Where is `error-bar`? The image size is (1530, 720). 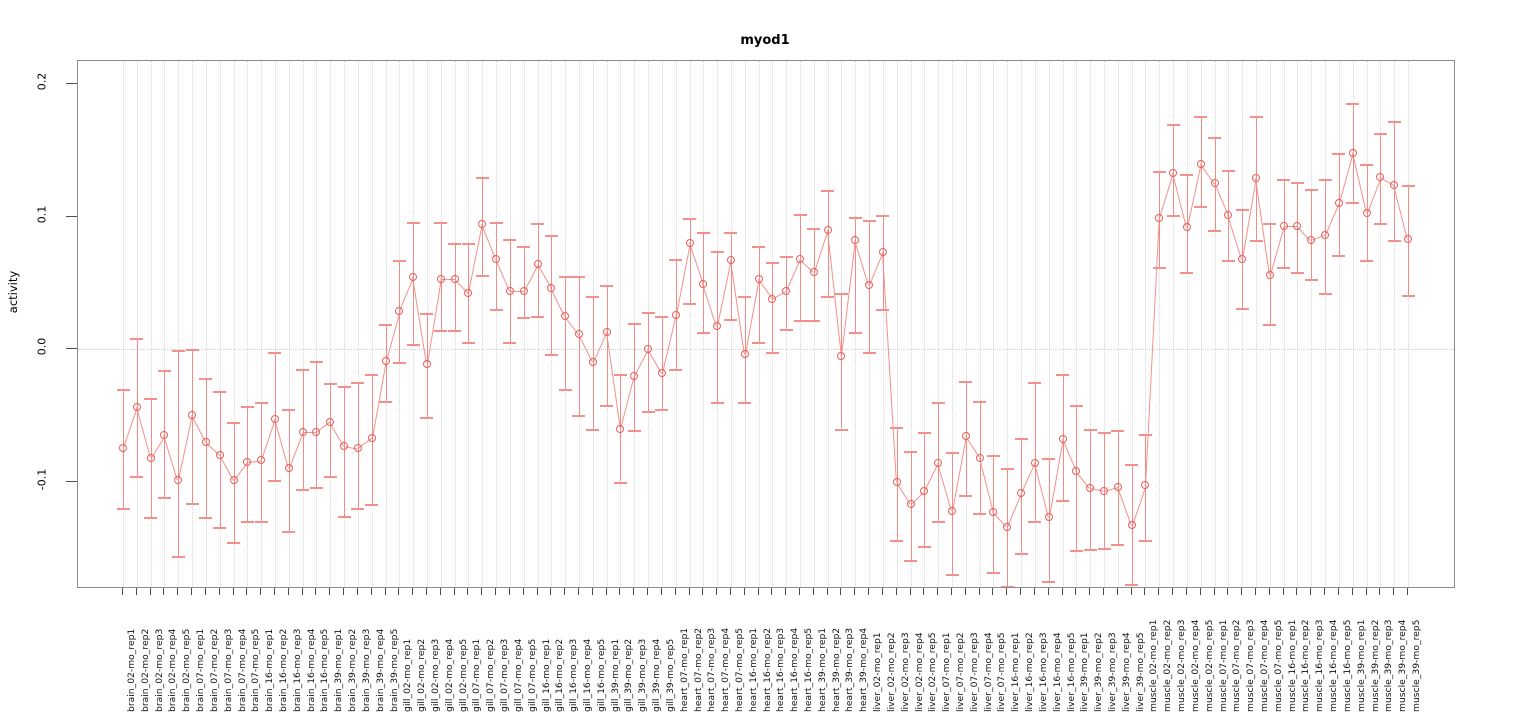 error-bar is located at coordinates (552, 295).